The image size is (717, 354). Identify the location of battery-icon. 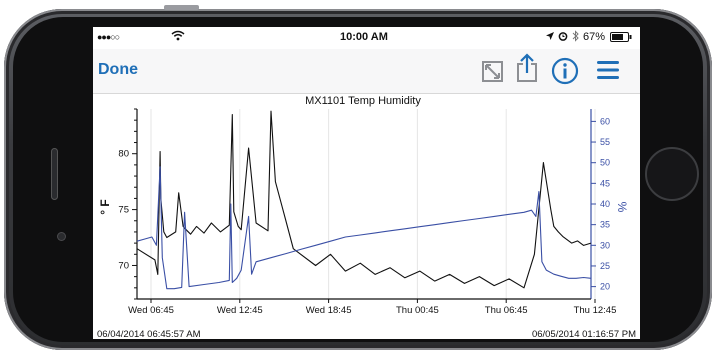
(621, 38).